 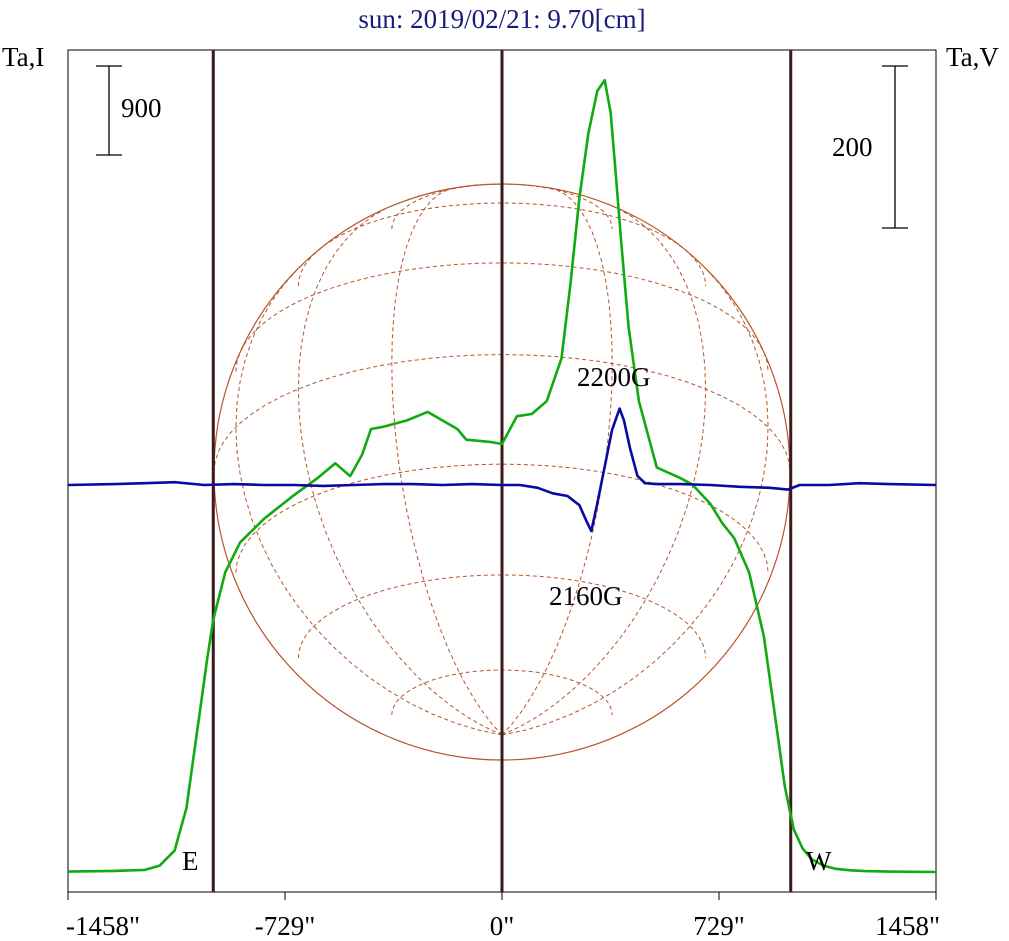 What do you see at coordinates (586, 596) in the screenshot?
I see `annotation-2160g: 2160G` at bounding box center [586, 596].